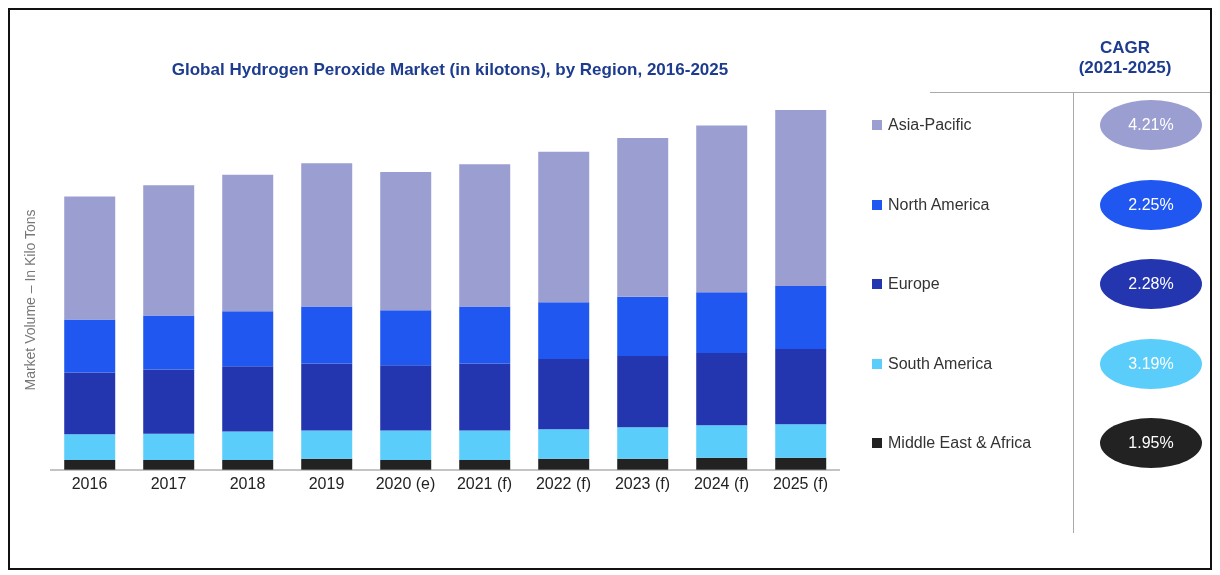 The image size is (1220, 575). Describe the element at coordinates (1151, 363) in the screenshot. I see `oval-badge: 3.19%` at that location.